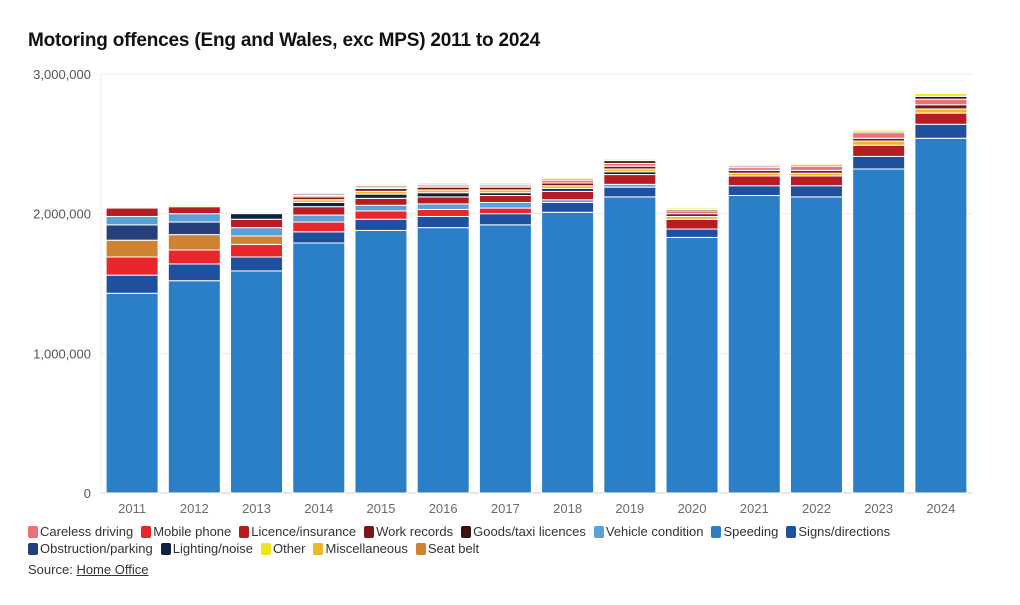 The height and width of the screenshot is (605, 1020). I want to click on bar-stack-2011, so click(132, 350).